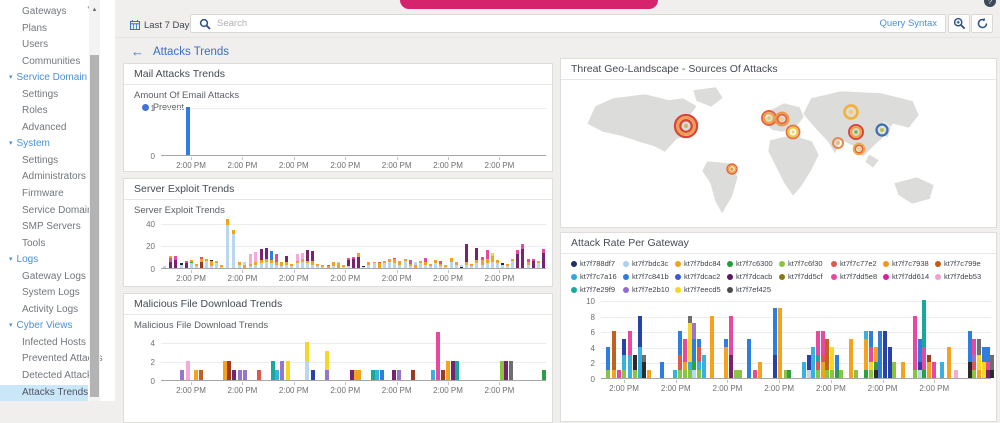 This screenshot has height=423, width=1000. I want to click on sidebar-item-label: Gateways, so click(44, 11).